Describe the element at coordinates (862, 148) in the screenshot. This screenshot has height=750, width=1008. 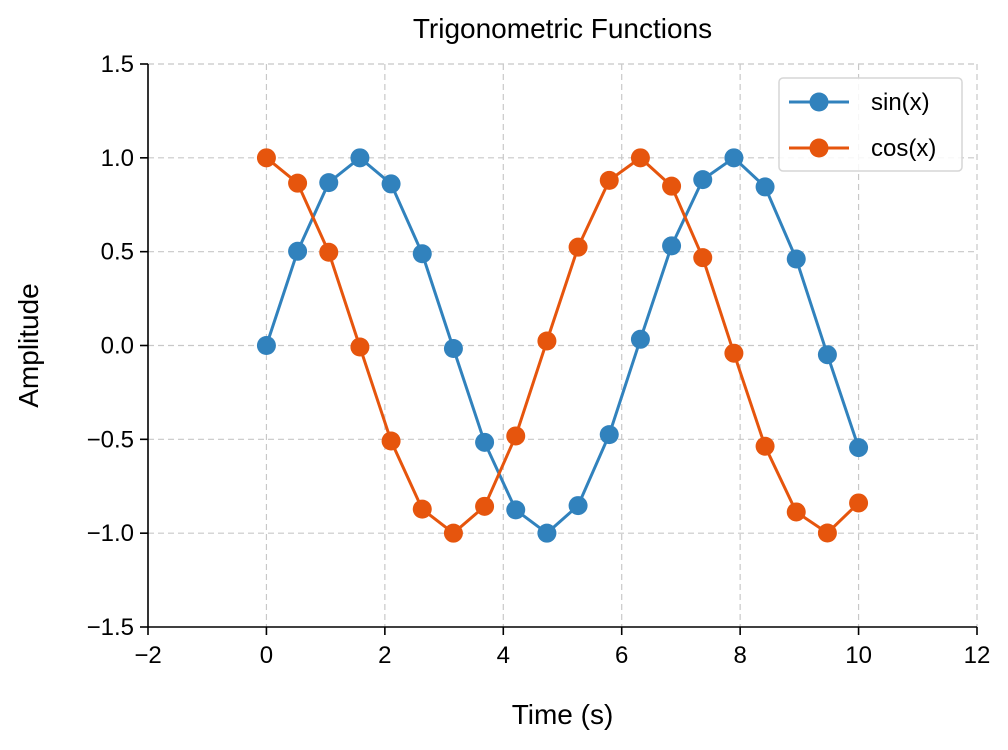
I see `legend-item: cos(x)` at that location.